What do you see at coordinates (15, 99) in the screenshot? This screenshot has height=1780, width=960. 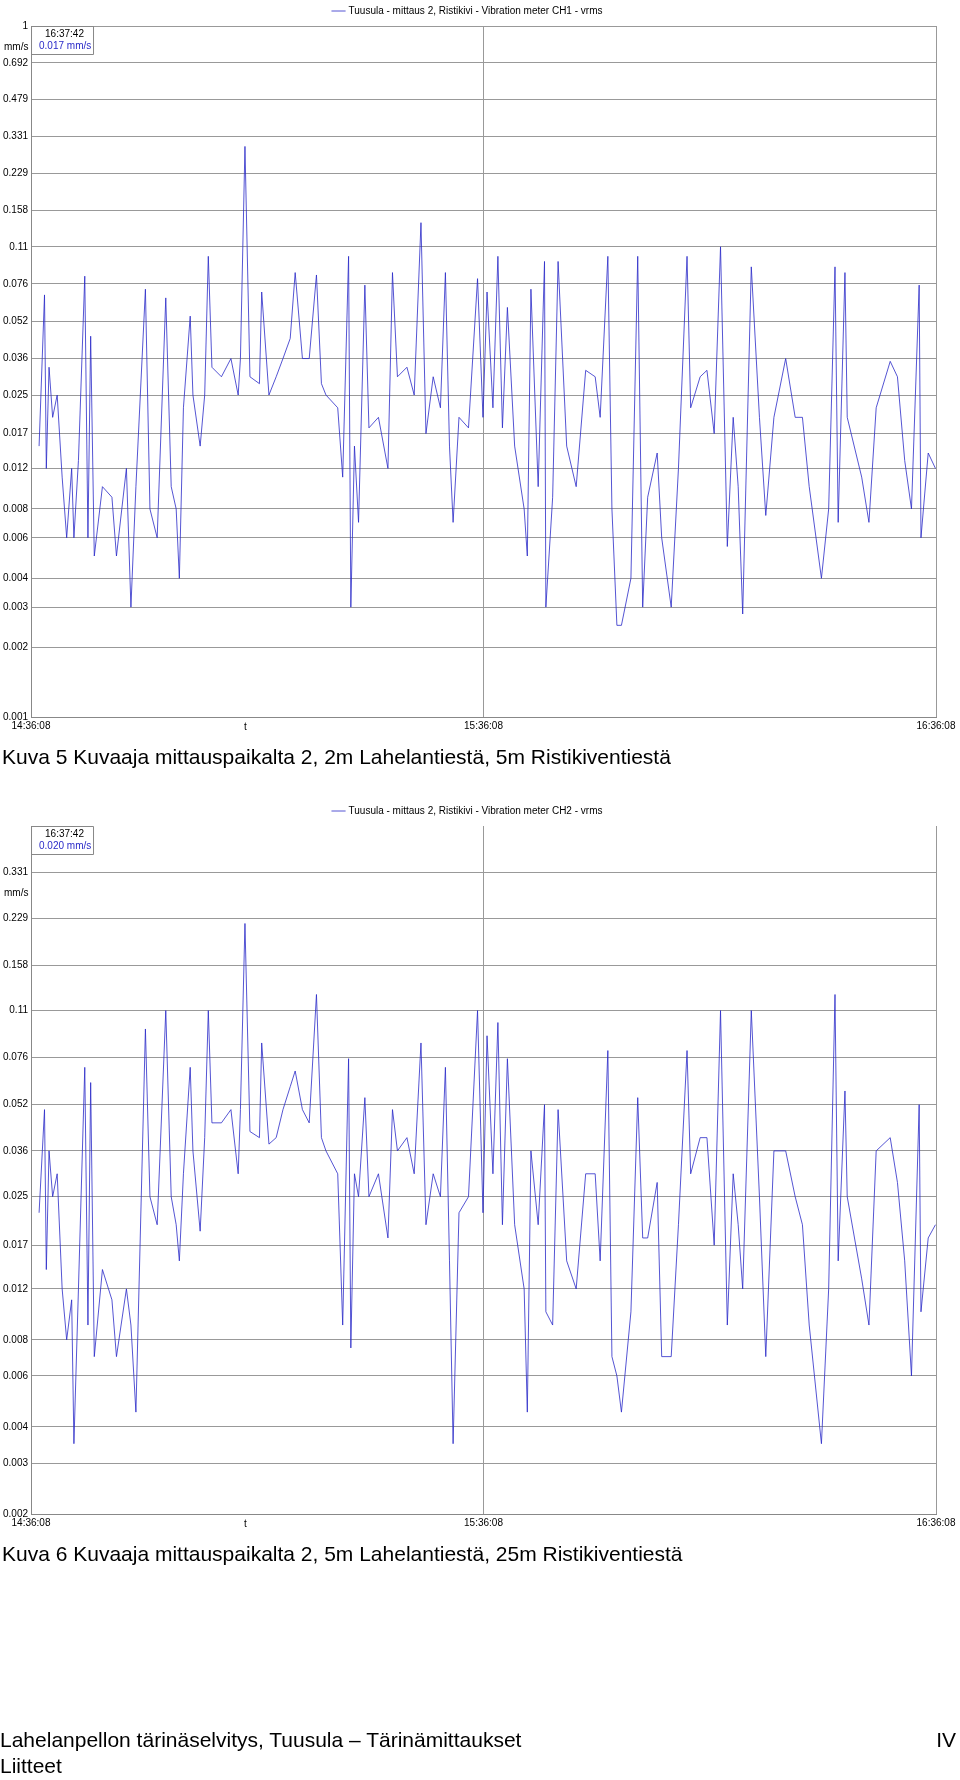 I see `y-tick-label: 0.479` at bounding box center [15, 99].